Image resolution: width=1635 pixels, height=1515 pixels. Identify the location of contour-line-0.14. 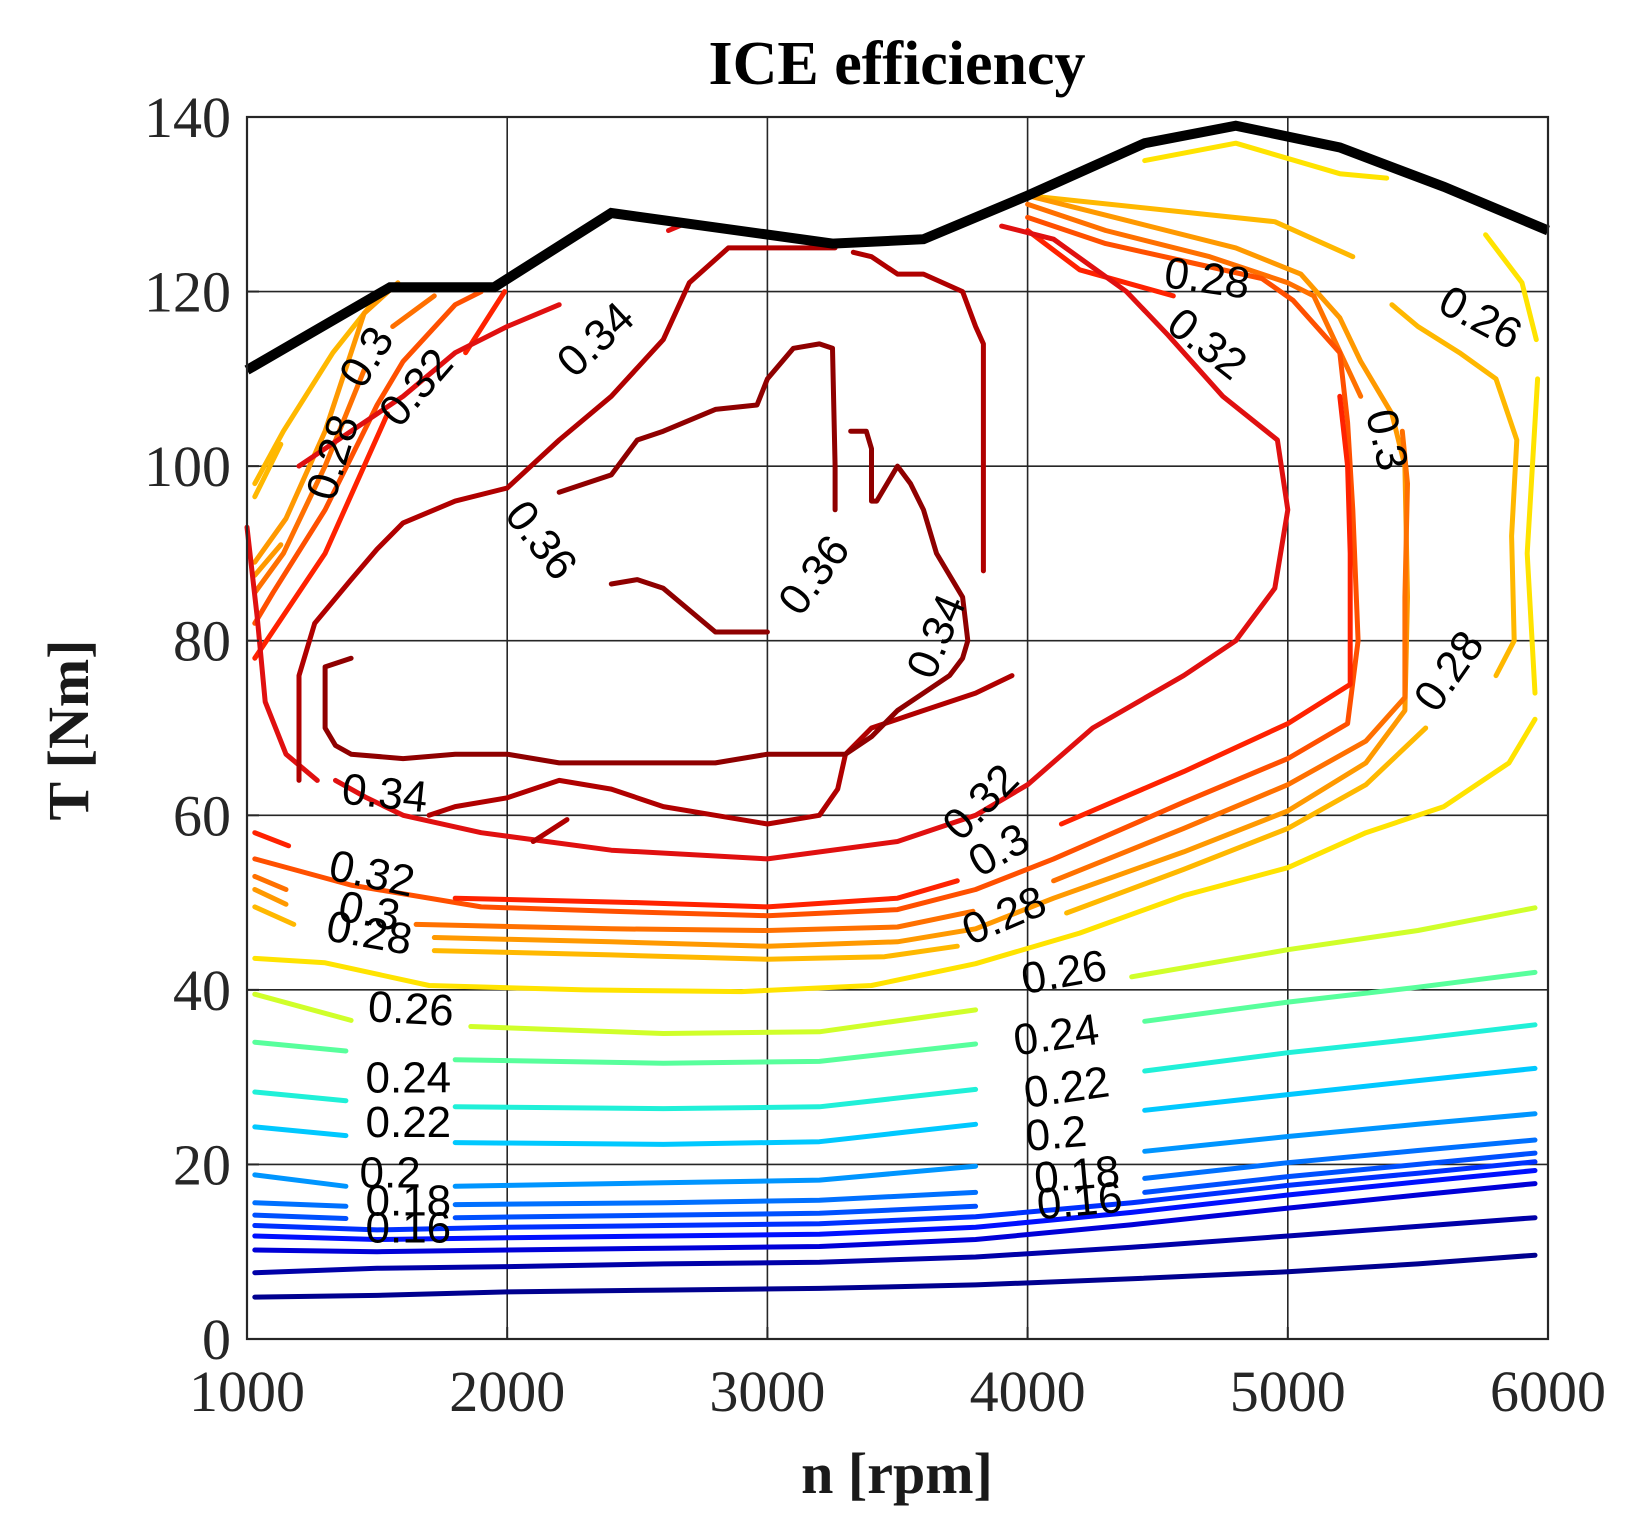
(895, 1196).